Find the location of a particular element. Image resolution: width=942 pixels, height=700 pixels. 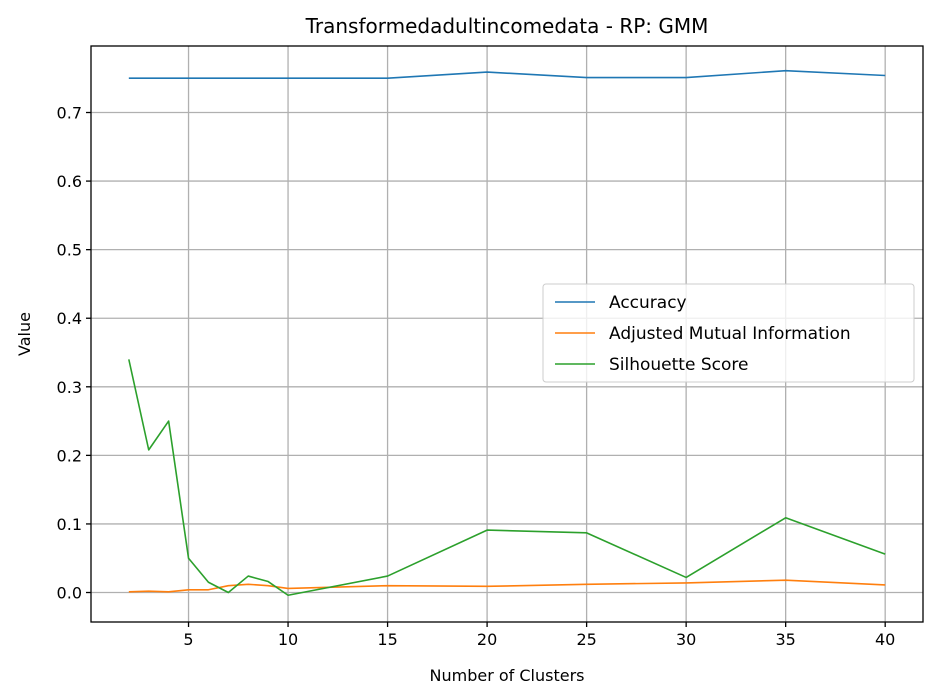

chart-title: Transformedadultincomedata - RP: GMM is located at coordinates (507, 26).